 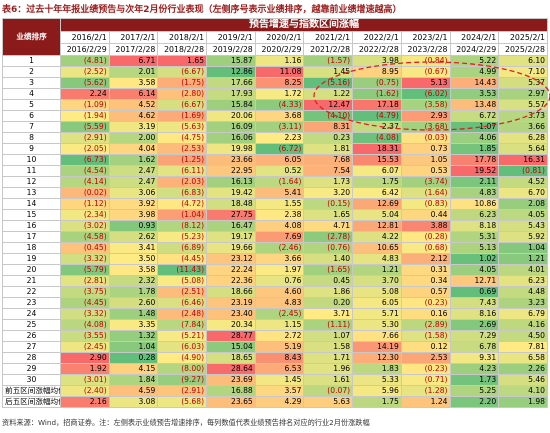 What do you see at coordinates (474, 138) in the screenshot?
I see `cell: 4.06` at bounding box center [474, 138].